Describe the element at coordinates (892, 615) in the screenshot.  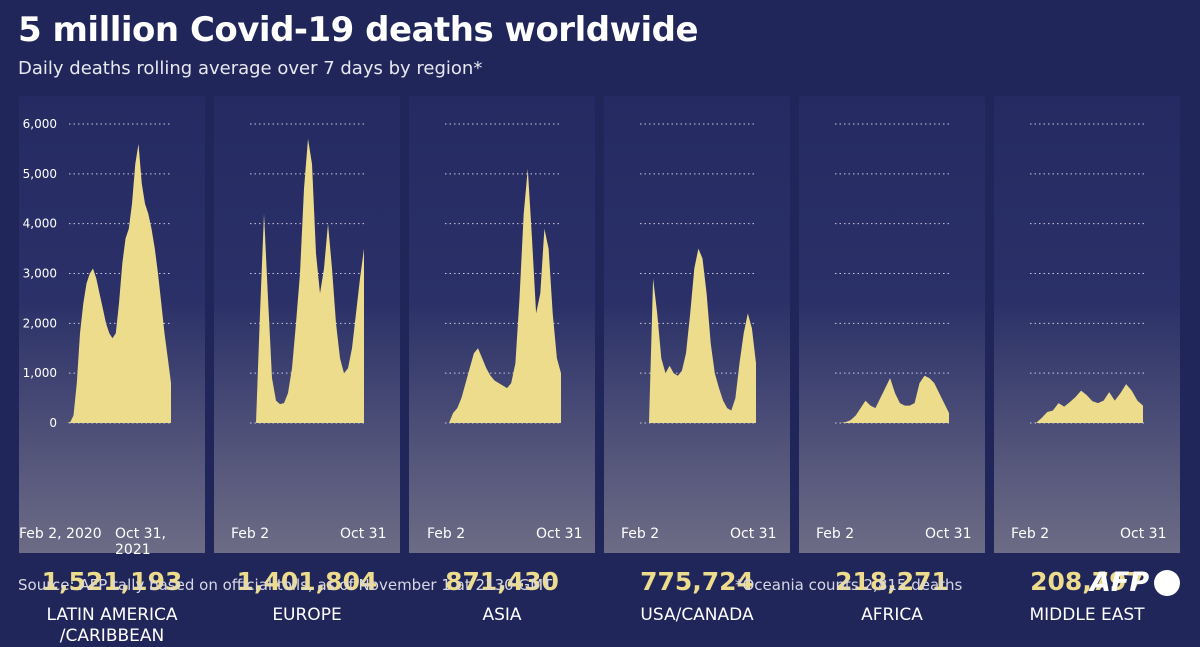
I see `region-name: AFRICA` at that location.